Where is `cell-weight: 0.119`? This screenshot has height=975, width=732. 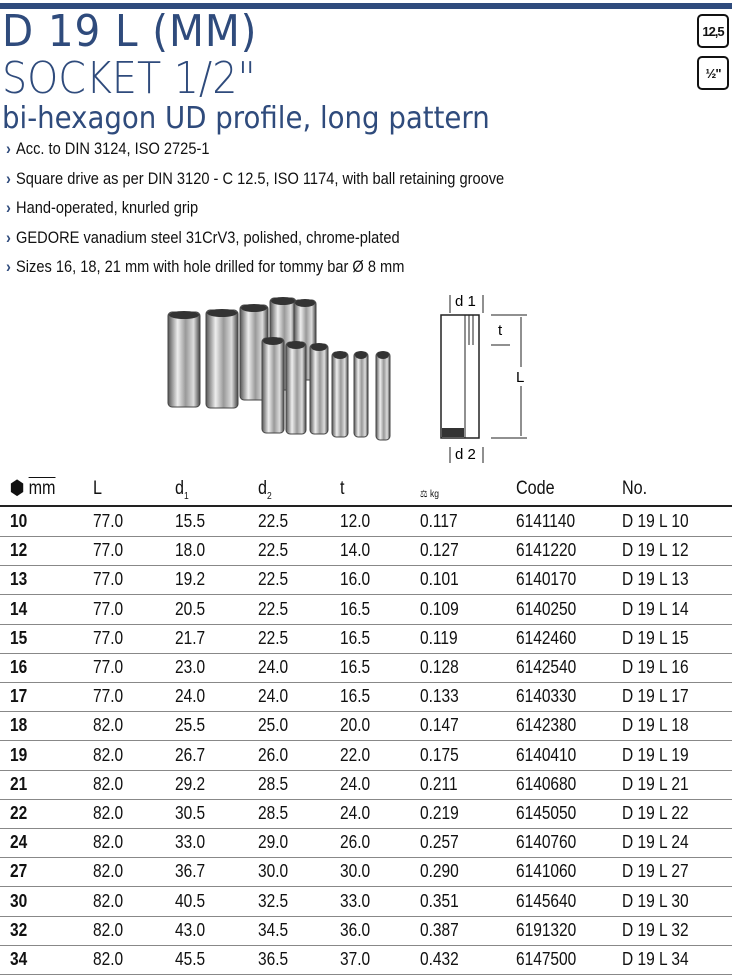 cell-weight: 0.119 is located at coordinates (439, 637).